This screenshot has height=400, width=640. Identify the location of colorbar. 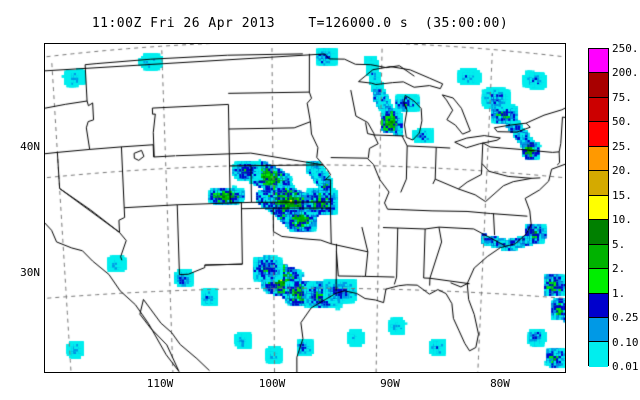
(598, 207).